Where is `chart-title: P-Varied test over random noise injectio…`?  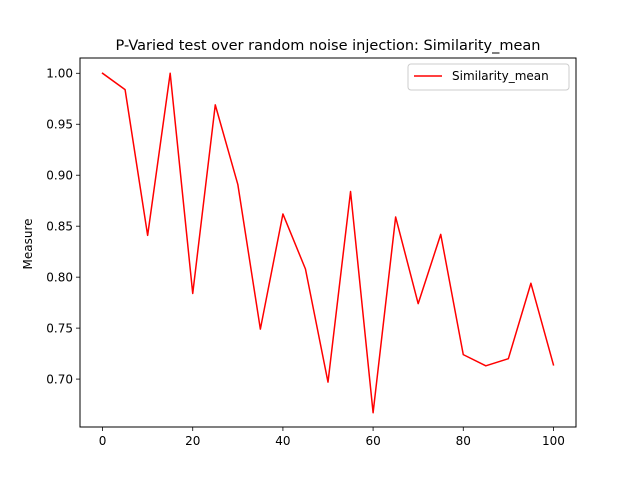 chart-title: P-Varied test over random noise injectio… is located at coordinates (328, 46).